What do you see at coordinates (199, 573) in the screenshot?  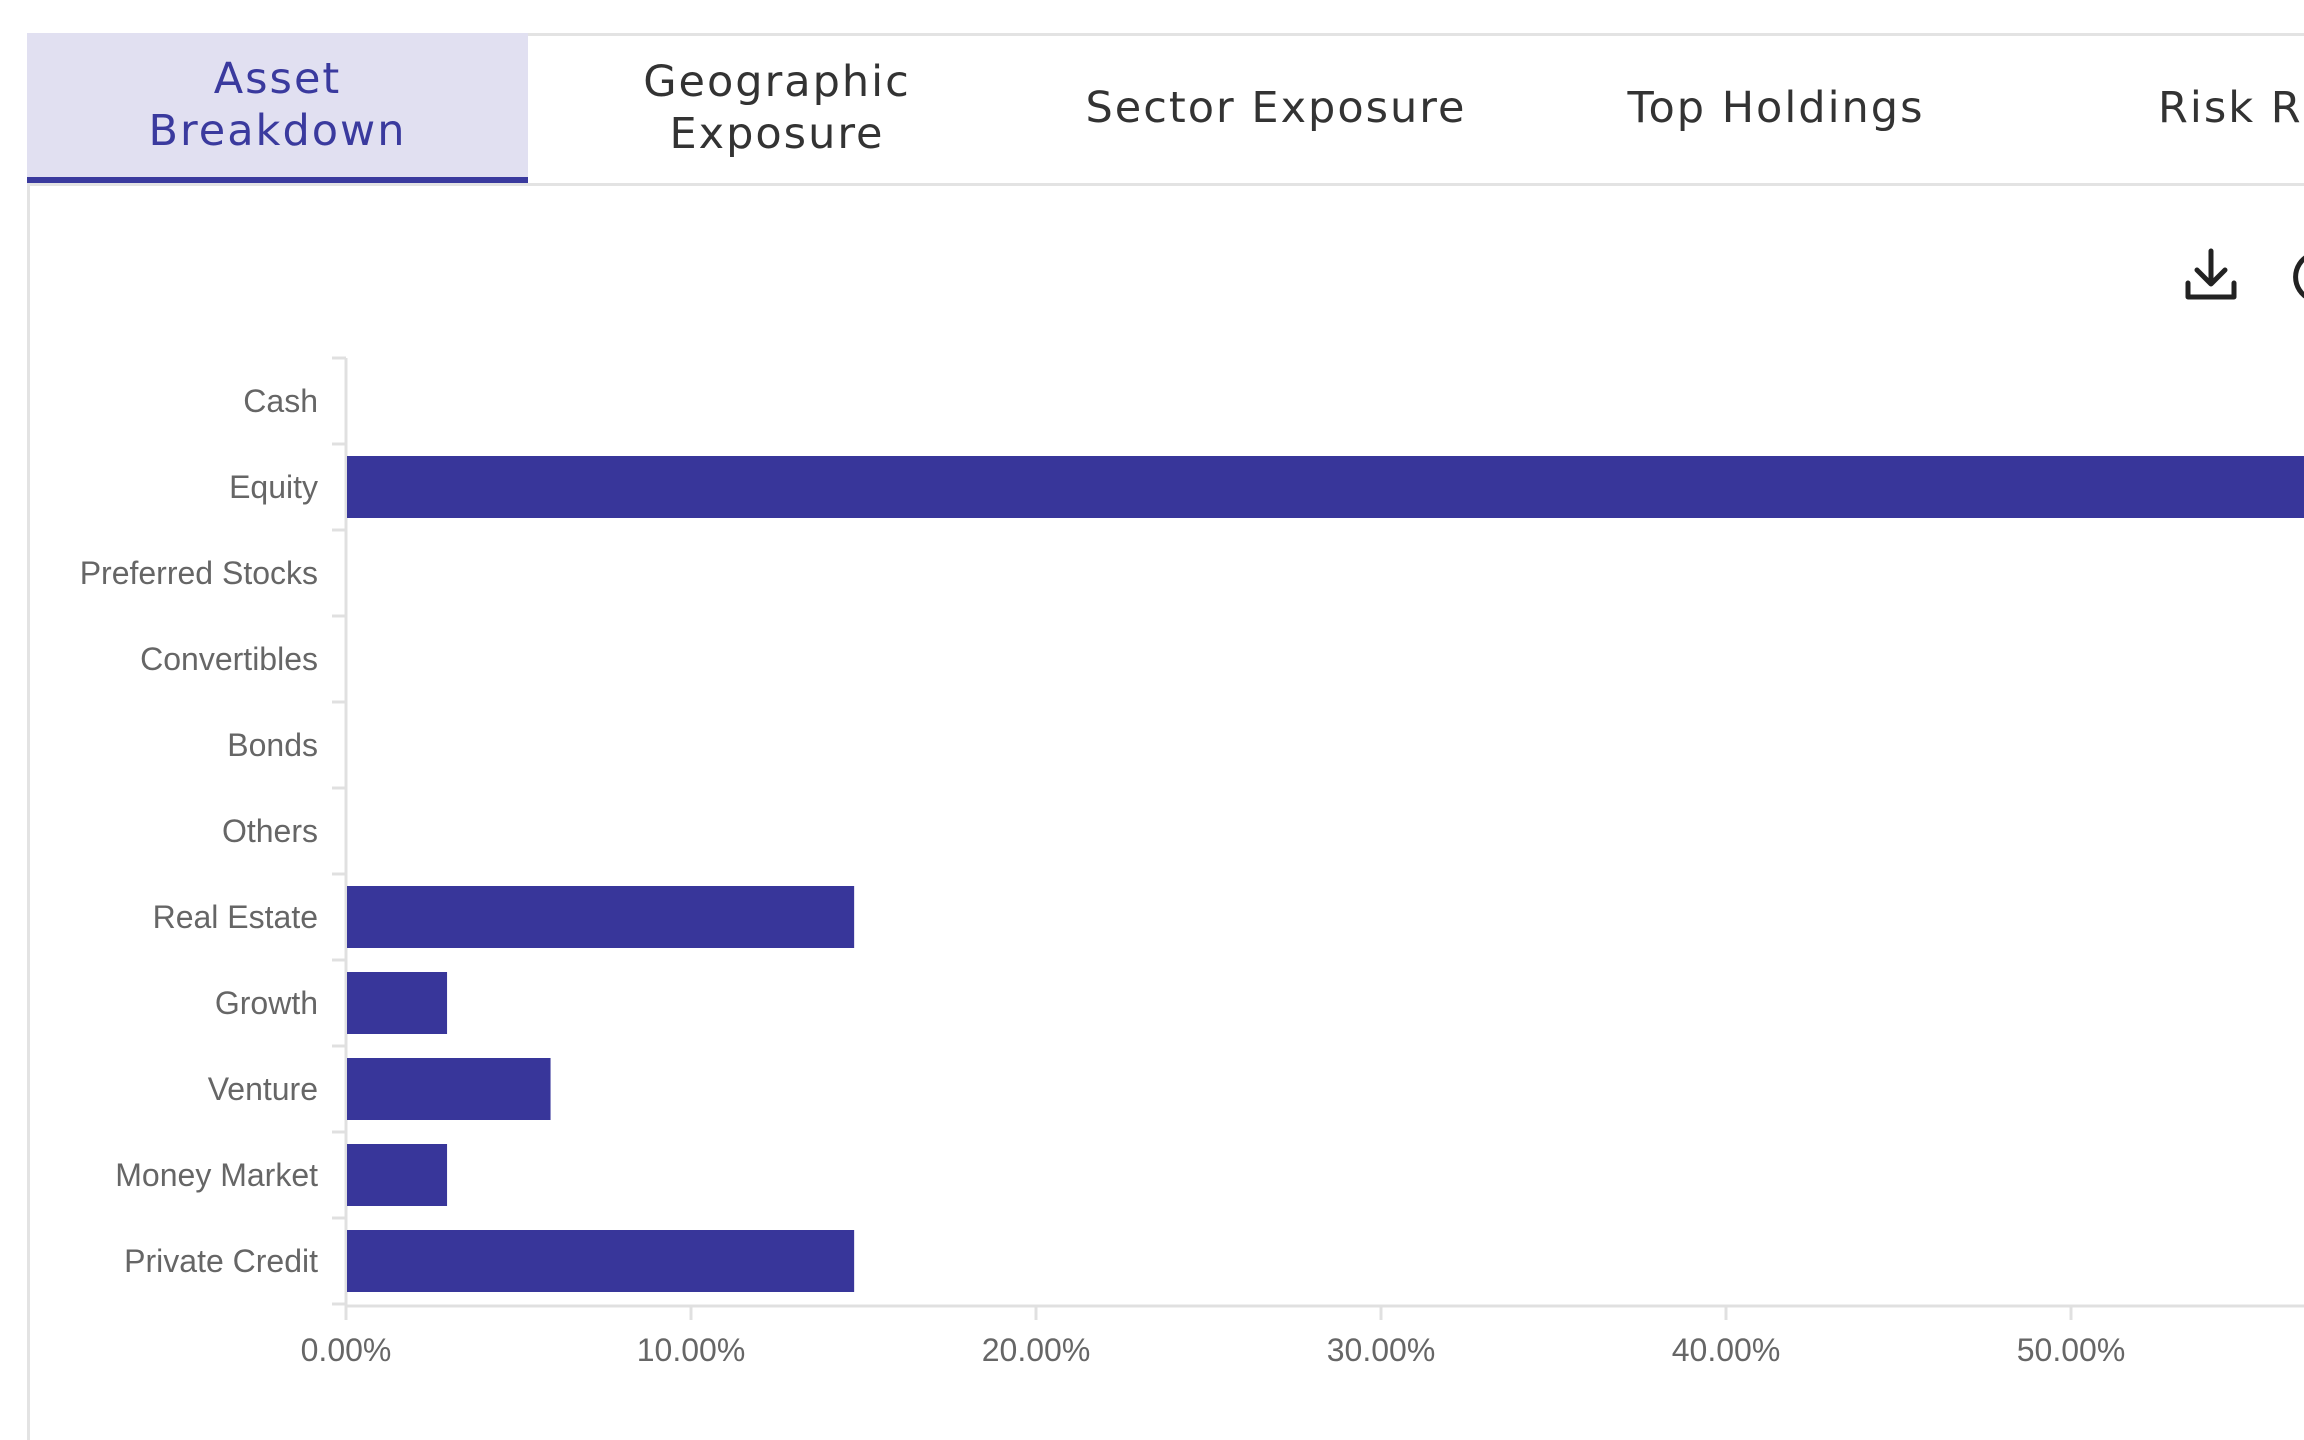 I see `category-label-preferred-stocks: Preferred Stocks` at bounding box center [199, 573].